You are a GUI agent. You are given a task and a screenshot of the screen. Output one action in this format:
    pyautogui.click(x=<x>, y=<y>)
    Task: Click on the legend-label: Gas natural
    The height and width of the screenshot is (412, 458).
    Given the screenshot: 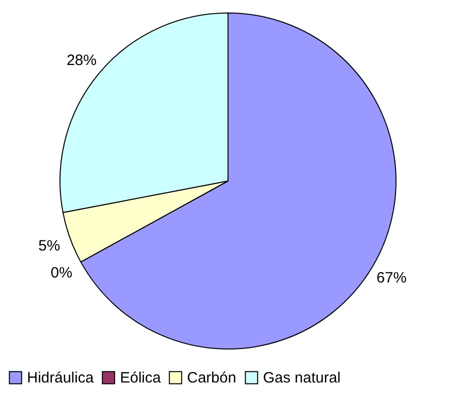 What is the action you would take?
    pyautogui.click(x=302, y=378)
    